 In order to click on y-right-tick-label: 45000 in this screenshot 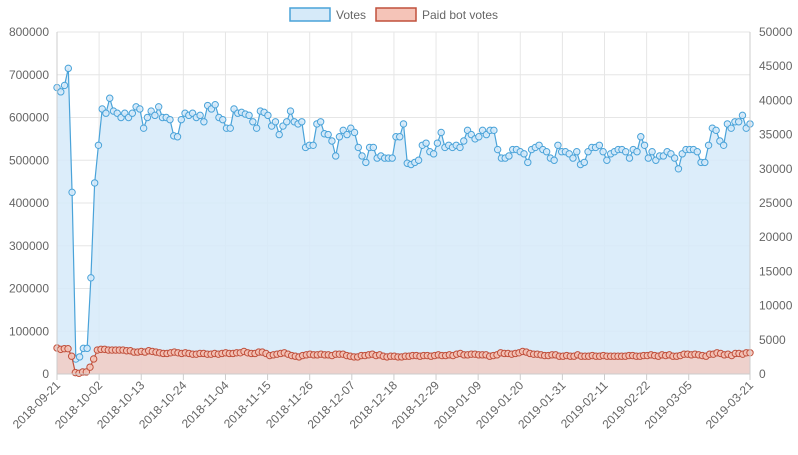, I will do `click(776, 66)`.